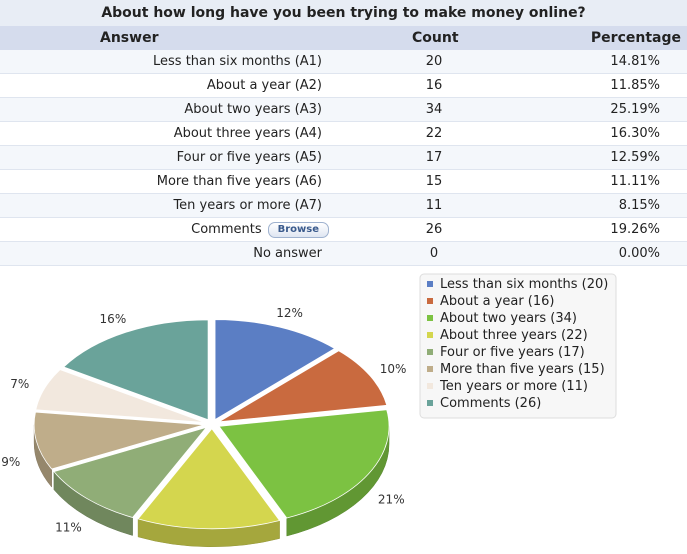 This screenshot has width=687, height=554. I want to click on pie-percent-label: 10%, so click(393, 369).